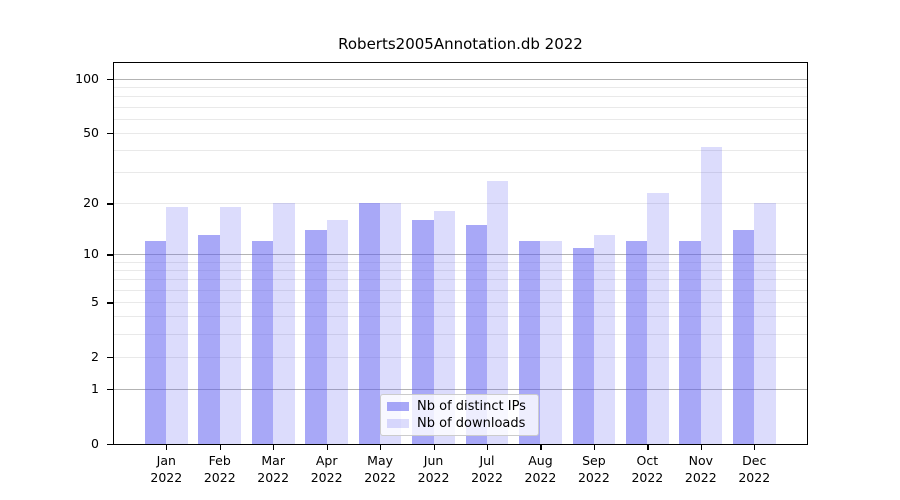  What do you see at coordinates (594, 460) in the screenshot?
I see `x-tick-month: Sep` at bounding box center [594, 460].